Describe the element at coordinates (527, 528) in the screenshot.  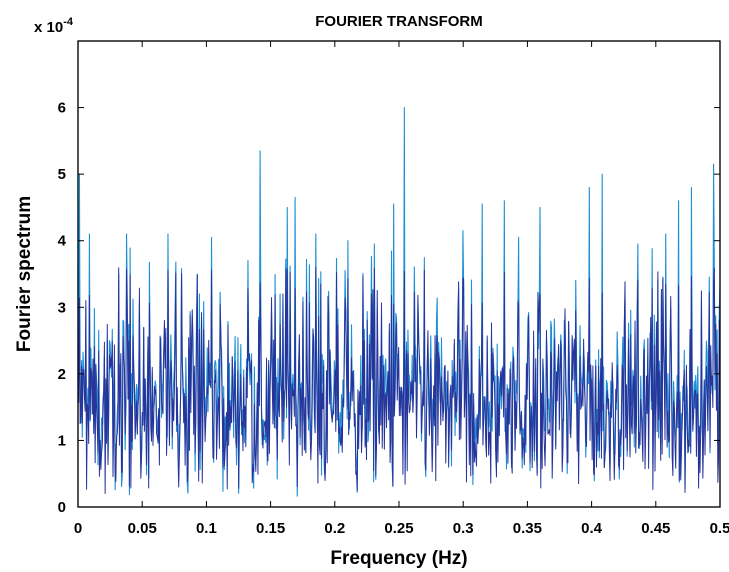
I see `x-tick-label: 0.35` at that location.